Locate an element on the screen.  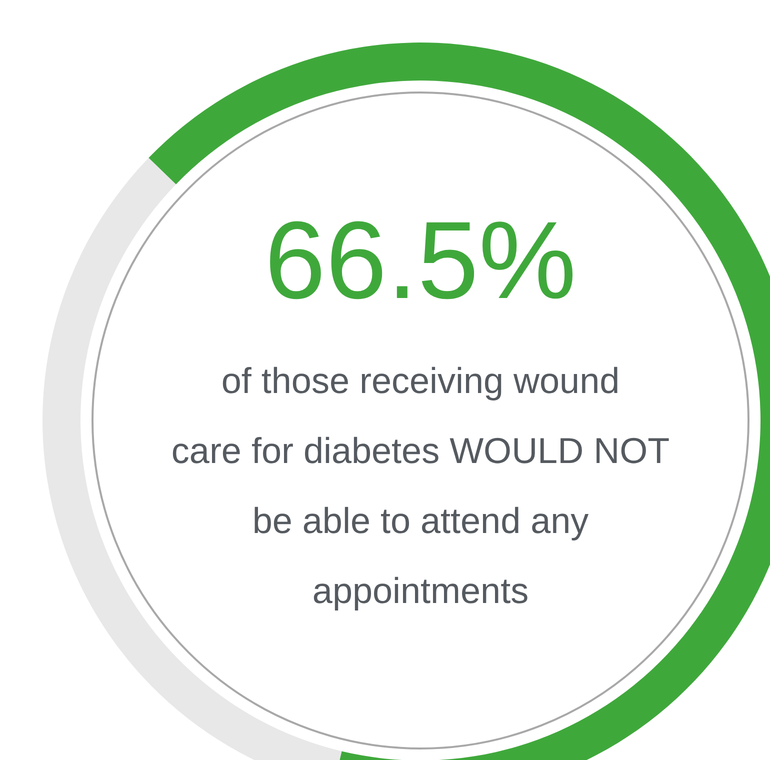
data-label: 66.5% is located at coordinates (420, 260).